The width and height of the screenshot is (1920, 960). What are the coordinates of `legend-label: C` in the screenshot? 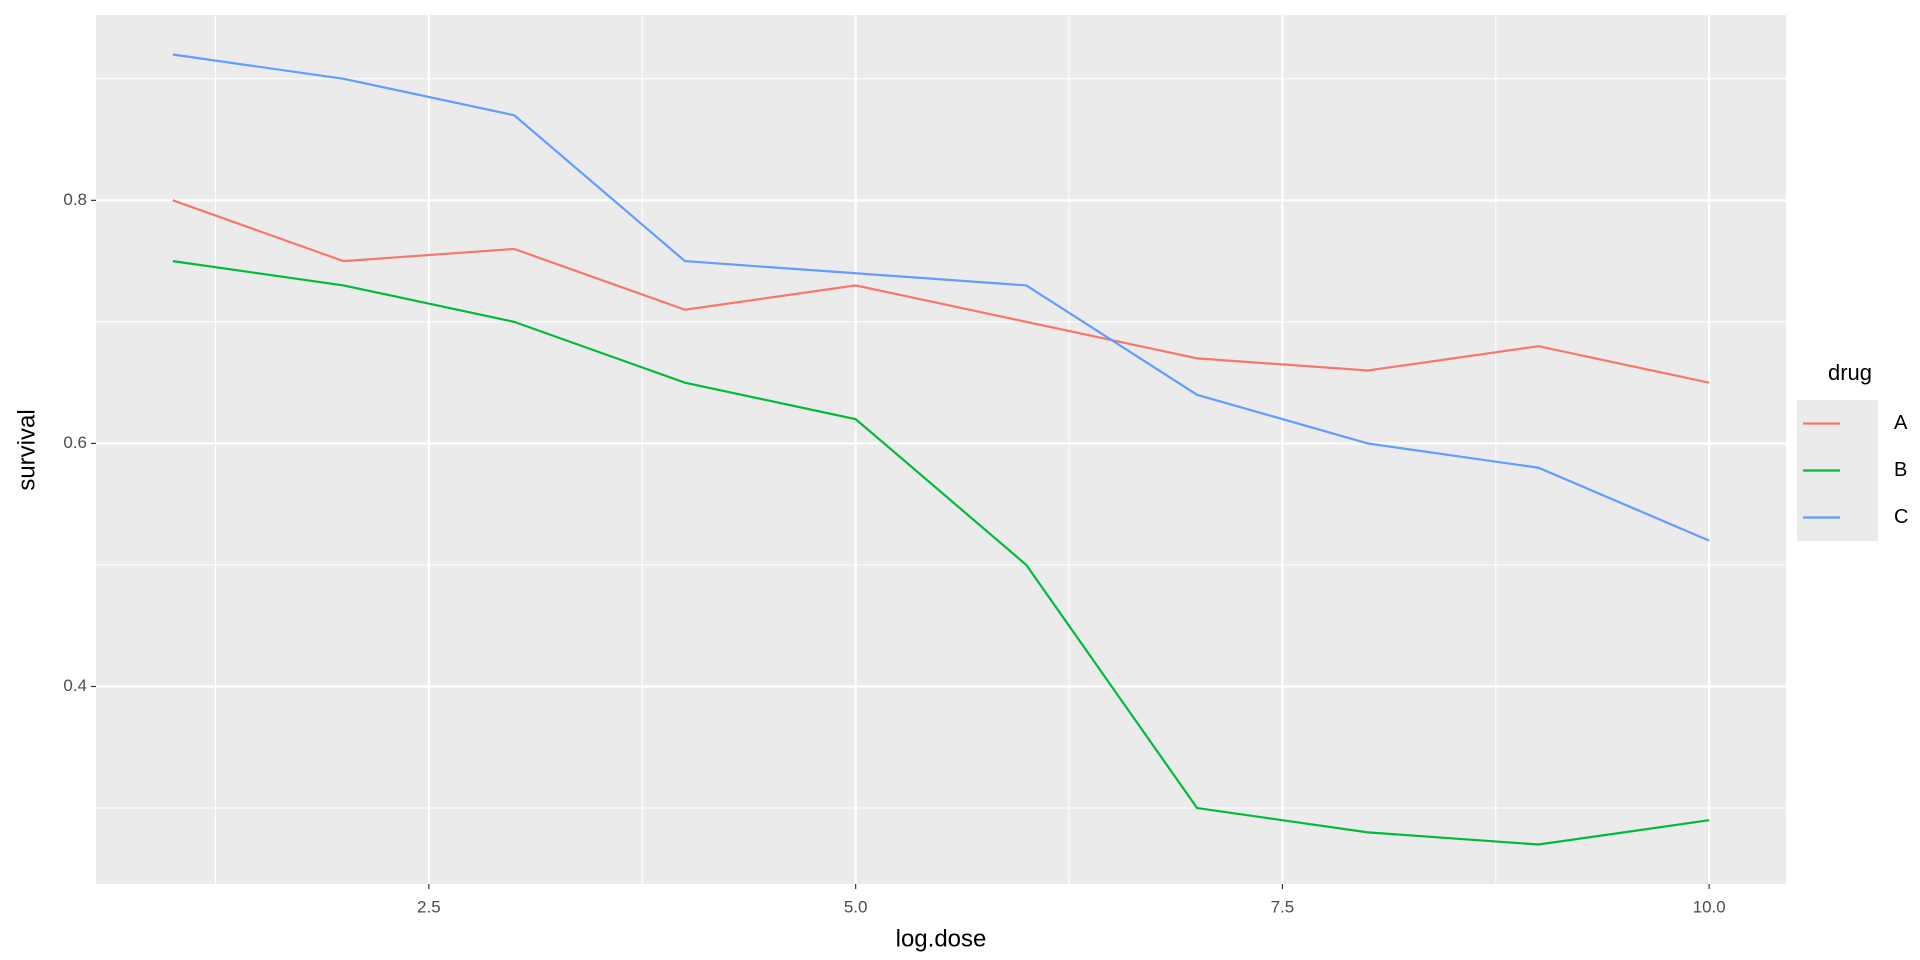 It's located at (1901, 517).